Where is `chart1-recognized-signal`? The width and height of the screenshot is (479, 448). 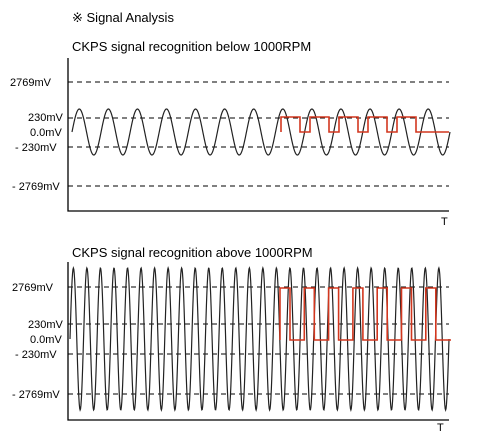 chart1-recognized-signal is located at coordinates (364, 124).